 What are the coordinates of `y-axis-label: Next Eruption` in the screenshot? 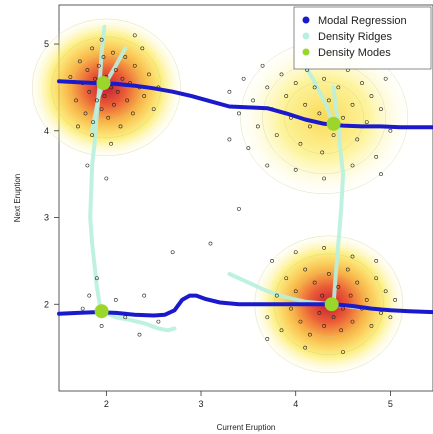 It's located at (17, 198).